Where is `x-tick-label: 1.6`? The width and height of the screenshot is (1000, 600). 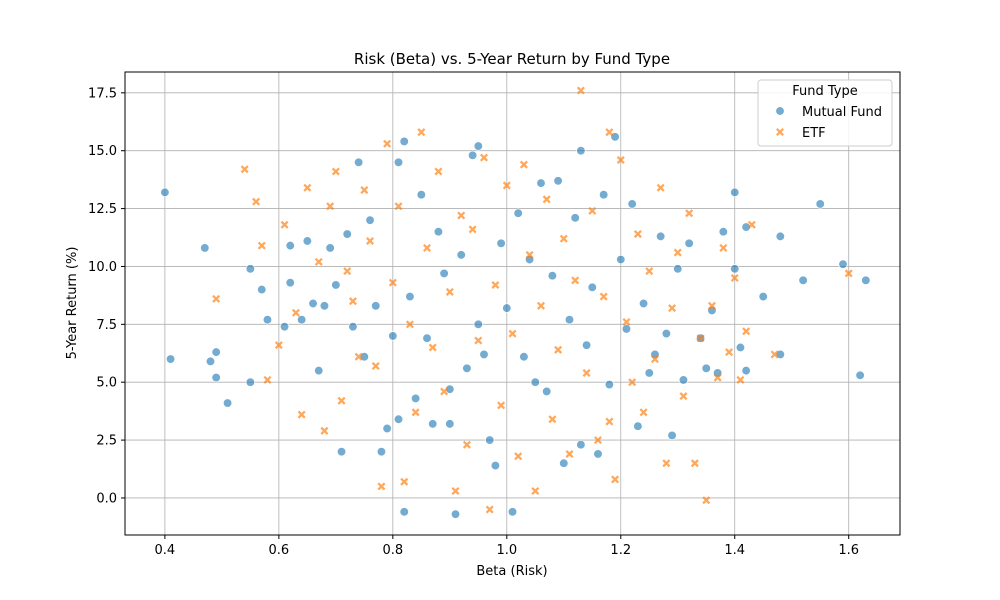
x-tick-label: 1.6 is located at coordinates (848, 550).